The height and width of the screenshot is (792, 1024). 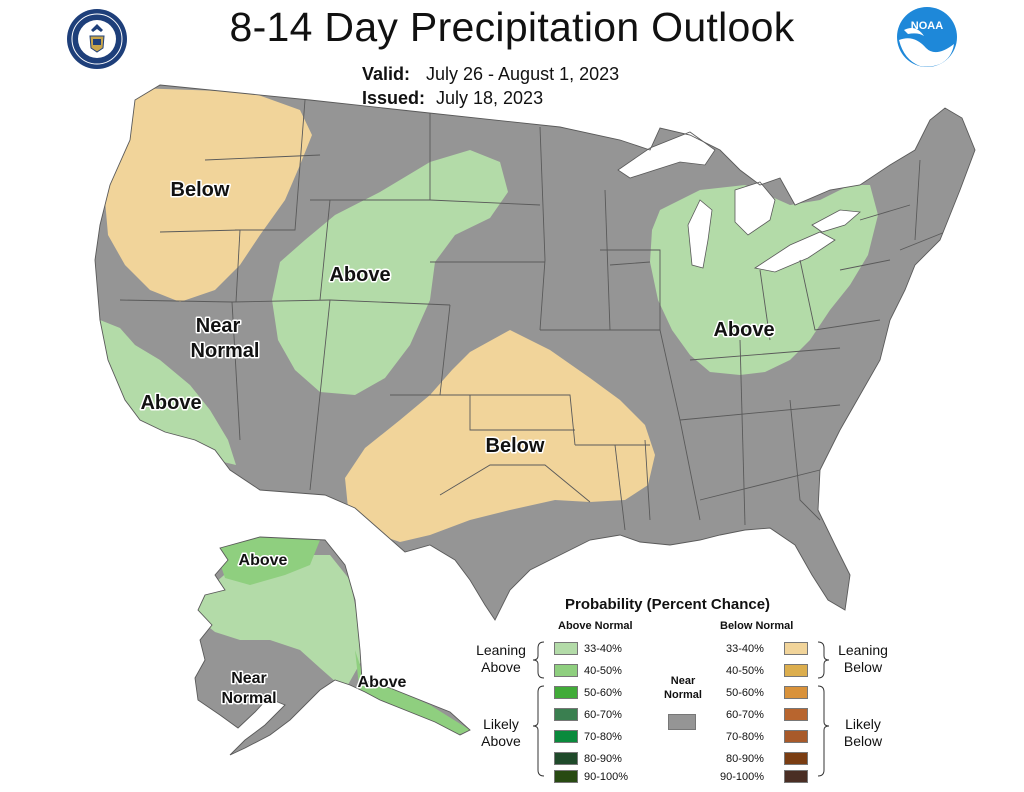 I want to click on legend-likely-below-line1: Likely, so click(x=863, y=724).